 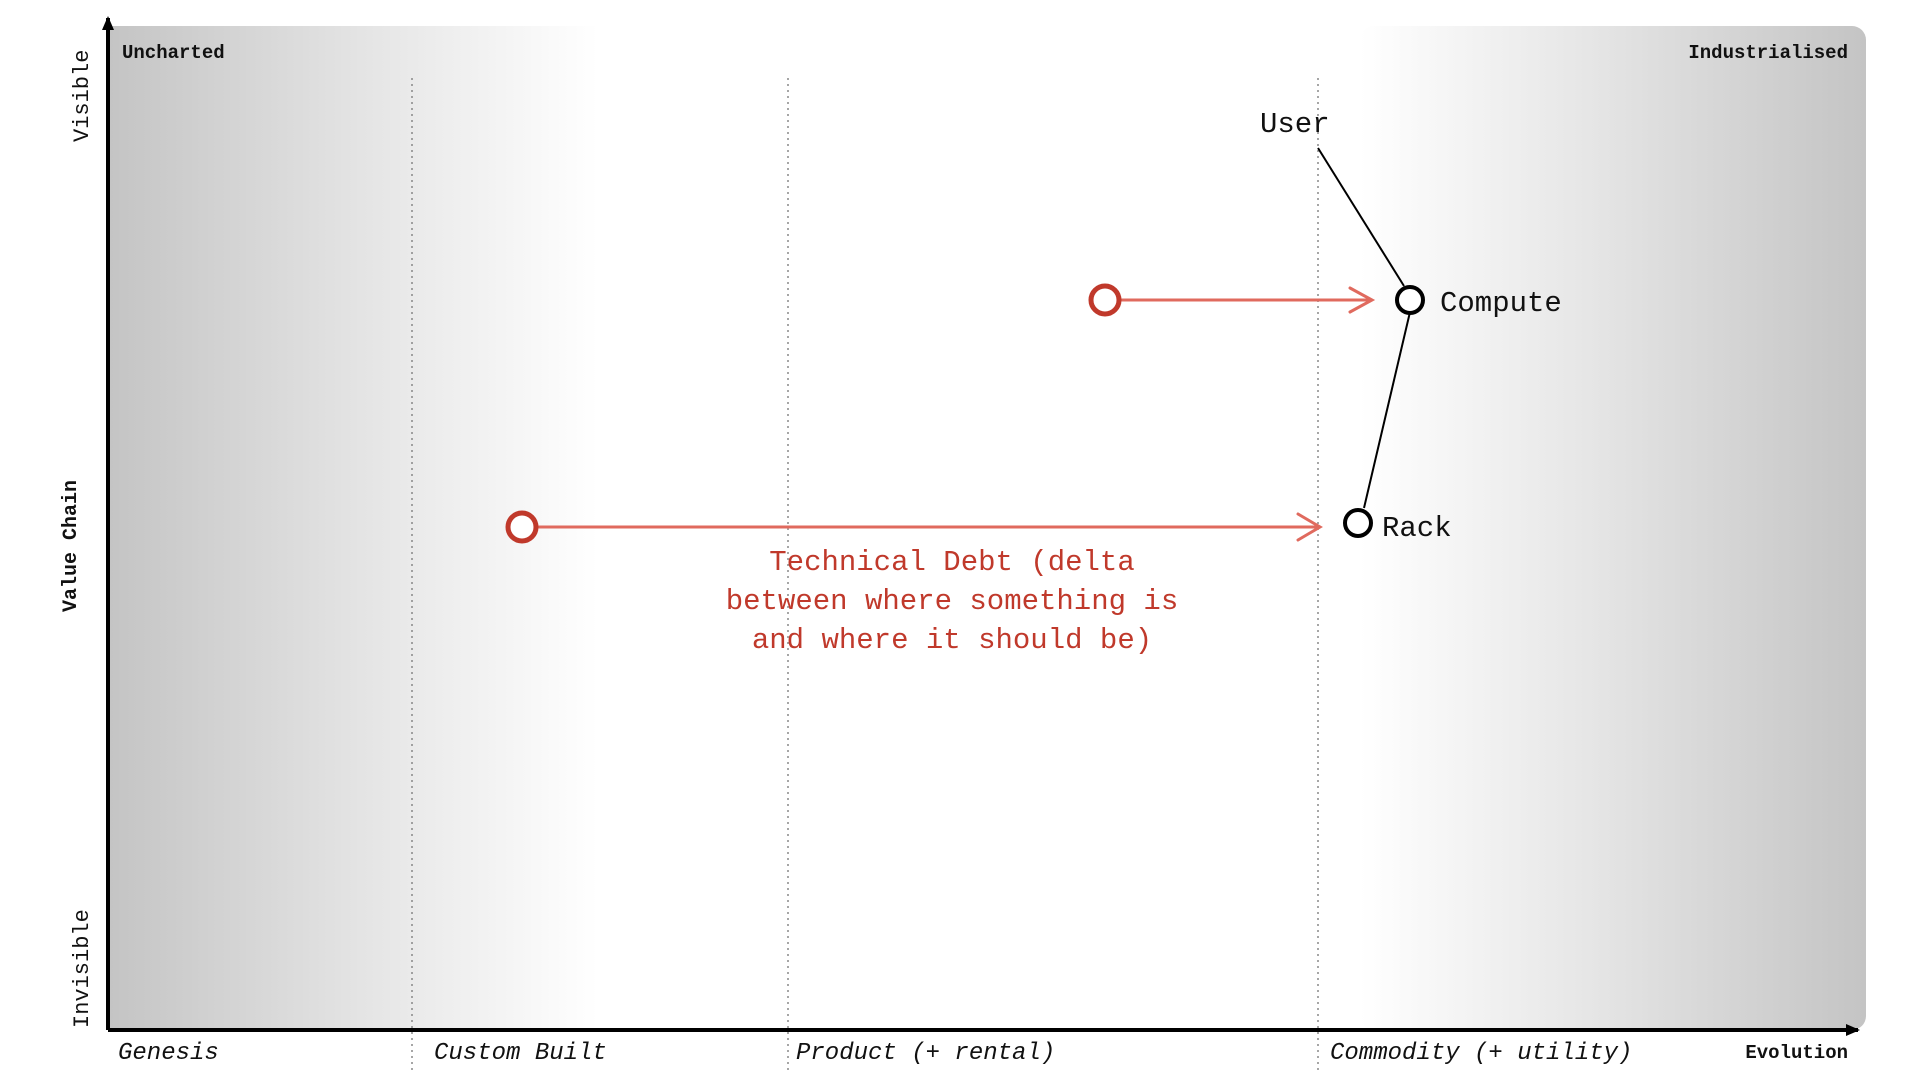 I want to click on technical-debt-note-line-3: and where it should be), so click(x=952, y=640).